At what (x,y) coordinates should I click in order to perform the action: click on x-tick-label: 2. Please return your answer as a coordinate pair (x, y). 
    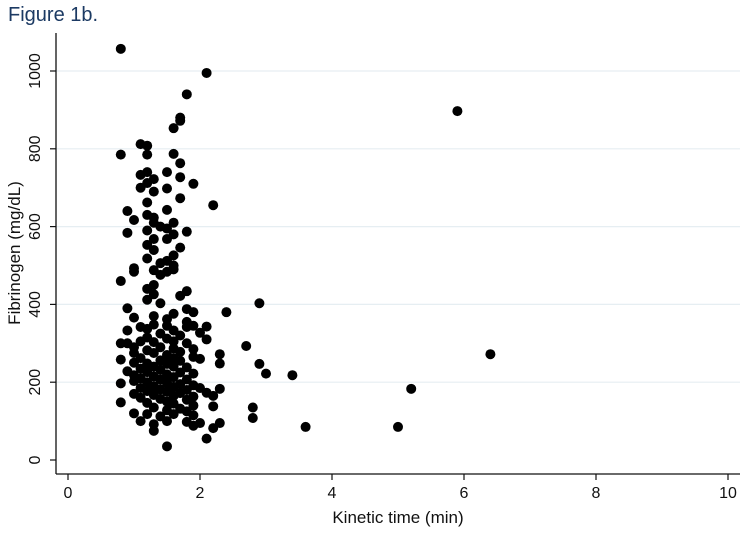
    Looking at the image, I should click on (200, 493).